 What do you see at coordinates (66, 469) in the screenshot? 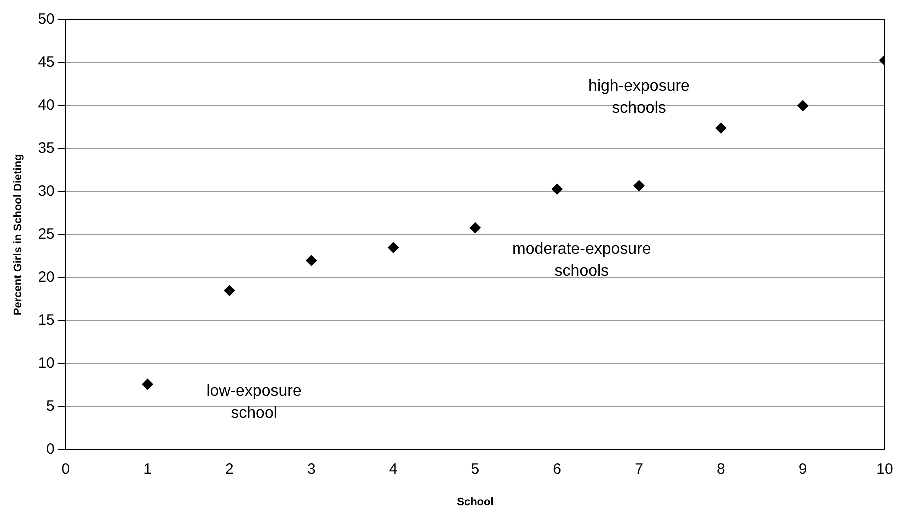
I see `x-tick-label: 0` at bounding box center [66, 469].